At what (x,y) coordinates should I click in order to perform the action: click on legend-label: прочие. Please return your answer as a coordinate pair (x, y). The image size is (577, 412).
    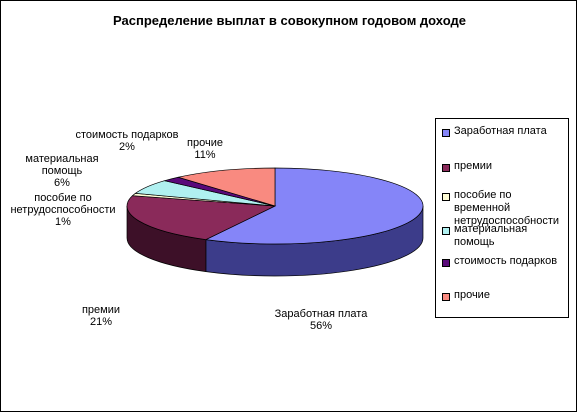
    Looking at the image, I should click on (472, 295).